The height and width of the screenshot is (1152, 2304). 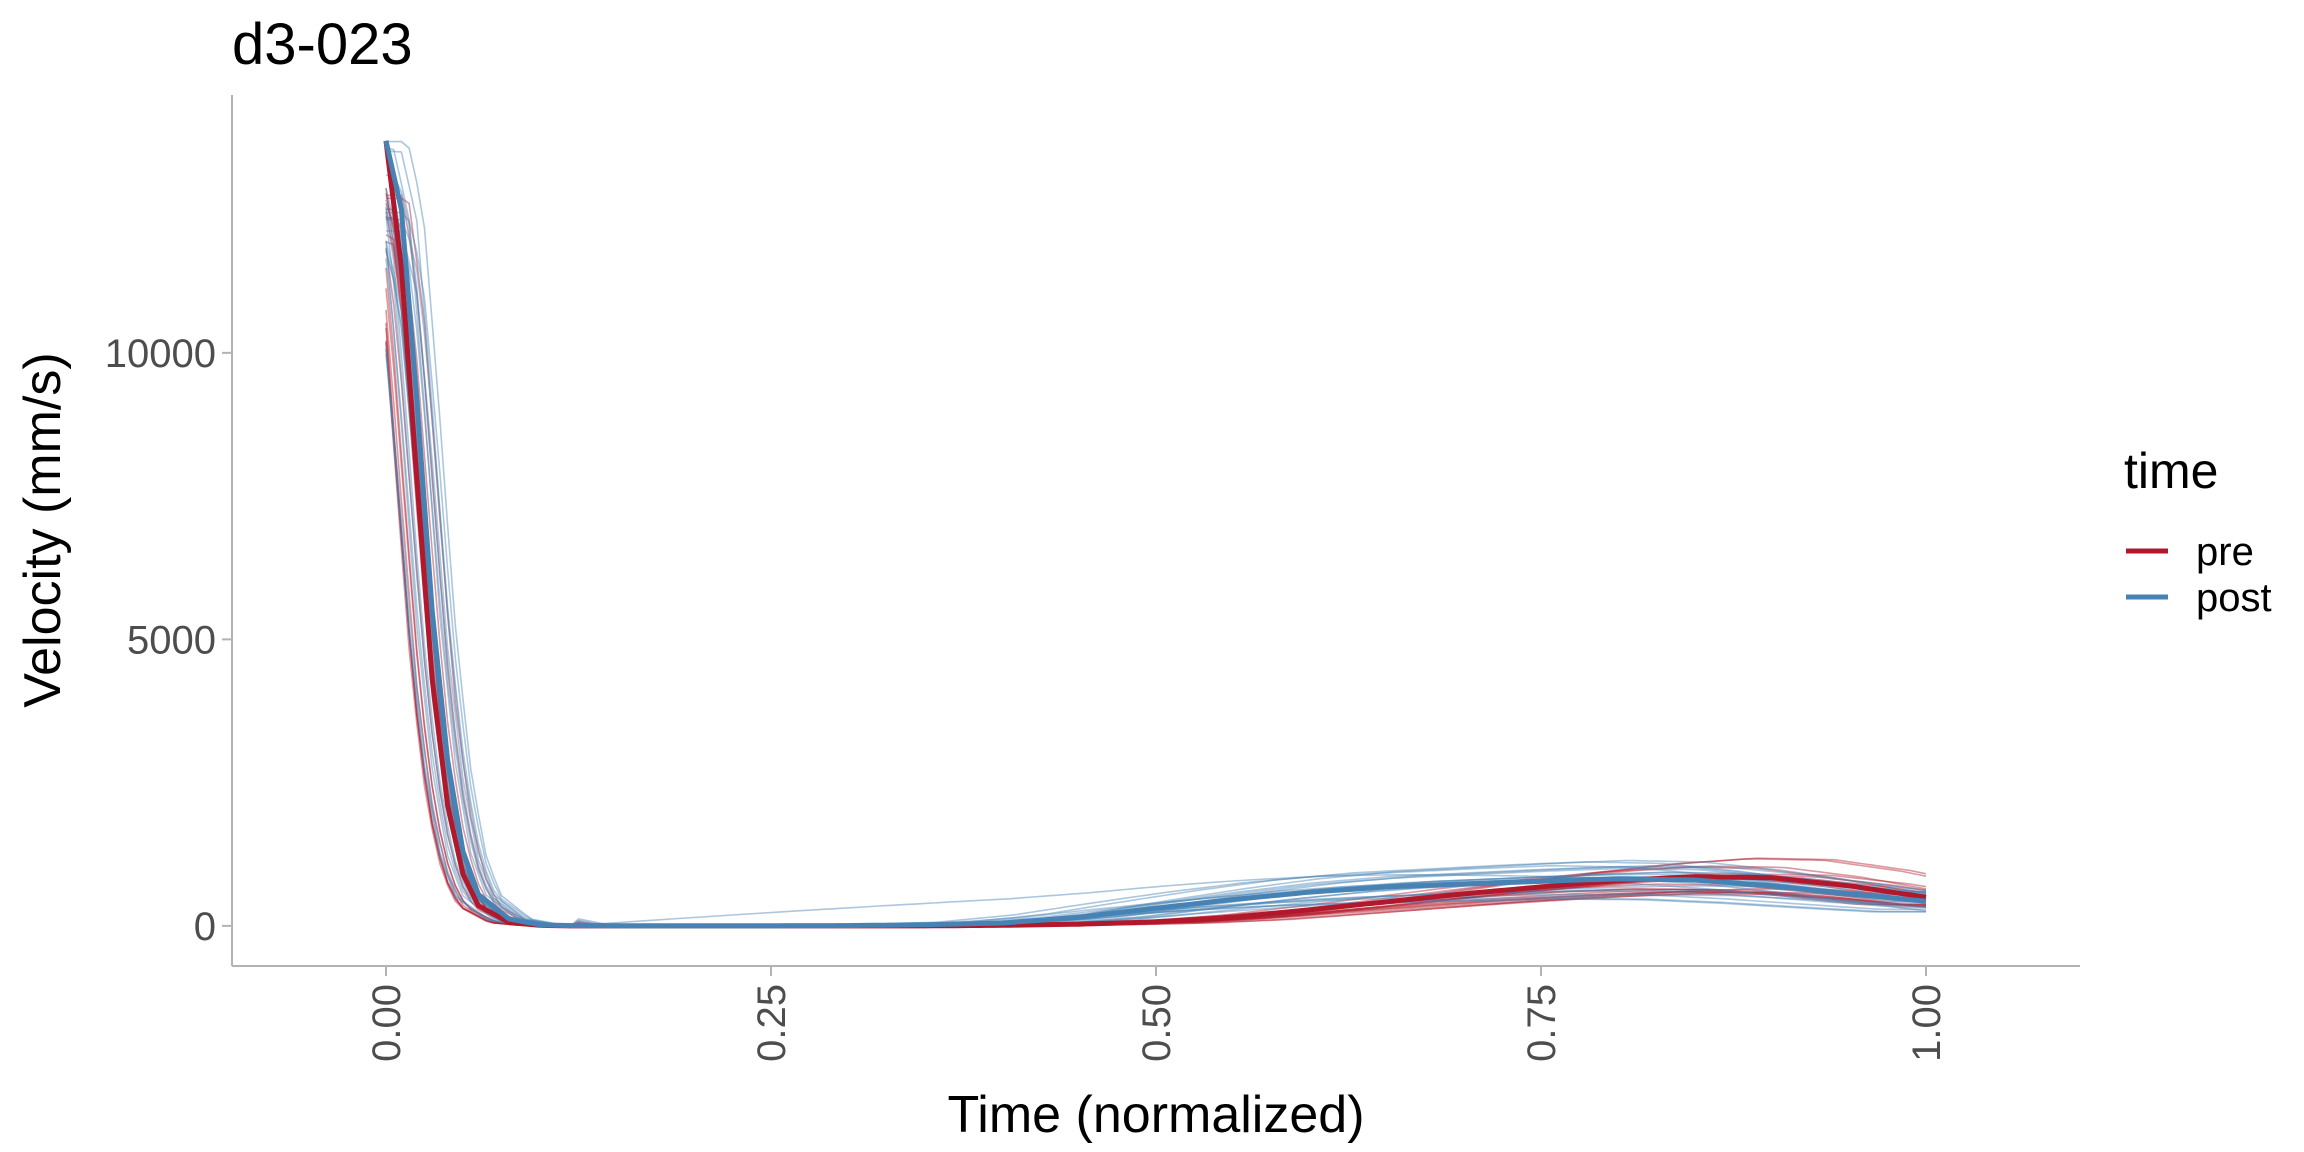 I want to click on chart-title: d3-023, so click(x=322, y=44).